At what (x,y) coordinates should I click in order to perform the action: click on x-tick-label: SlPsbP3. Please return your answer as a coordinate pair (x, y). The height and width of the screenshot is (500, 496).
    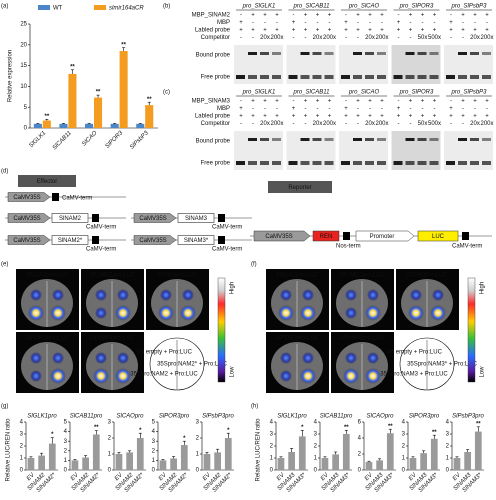
    Looking at the image, I should click on (139, 140).